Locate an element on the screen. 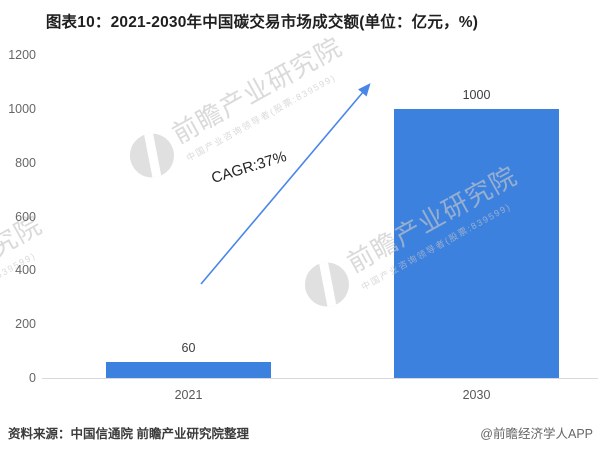 The image size is (600, 454). chart-title: 图表10：2021-2030年中国碳交易市场成交额(单位：亿元，%) is located at coordinates (262, 22).